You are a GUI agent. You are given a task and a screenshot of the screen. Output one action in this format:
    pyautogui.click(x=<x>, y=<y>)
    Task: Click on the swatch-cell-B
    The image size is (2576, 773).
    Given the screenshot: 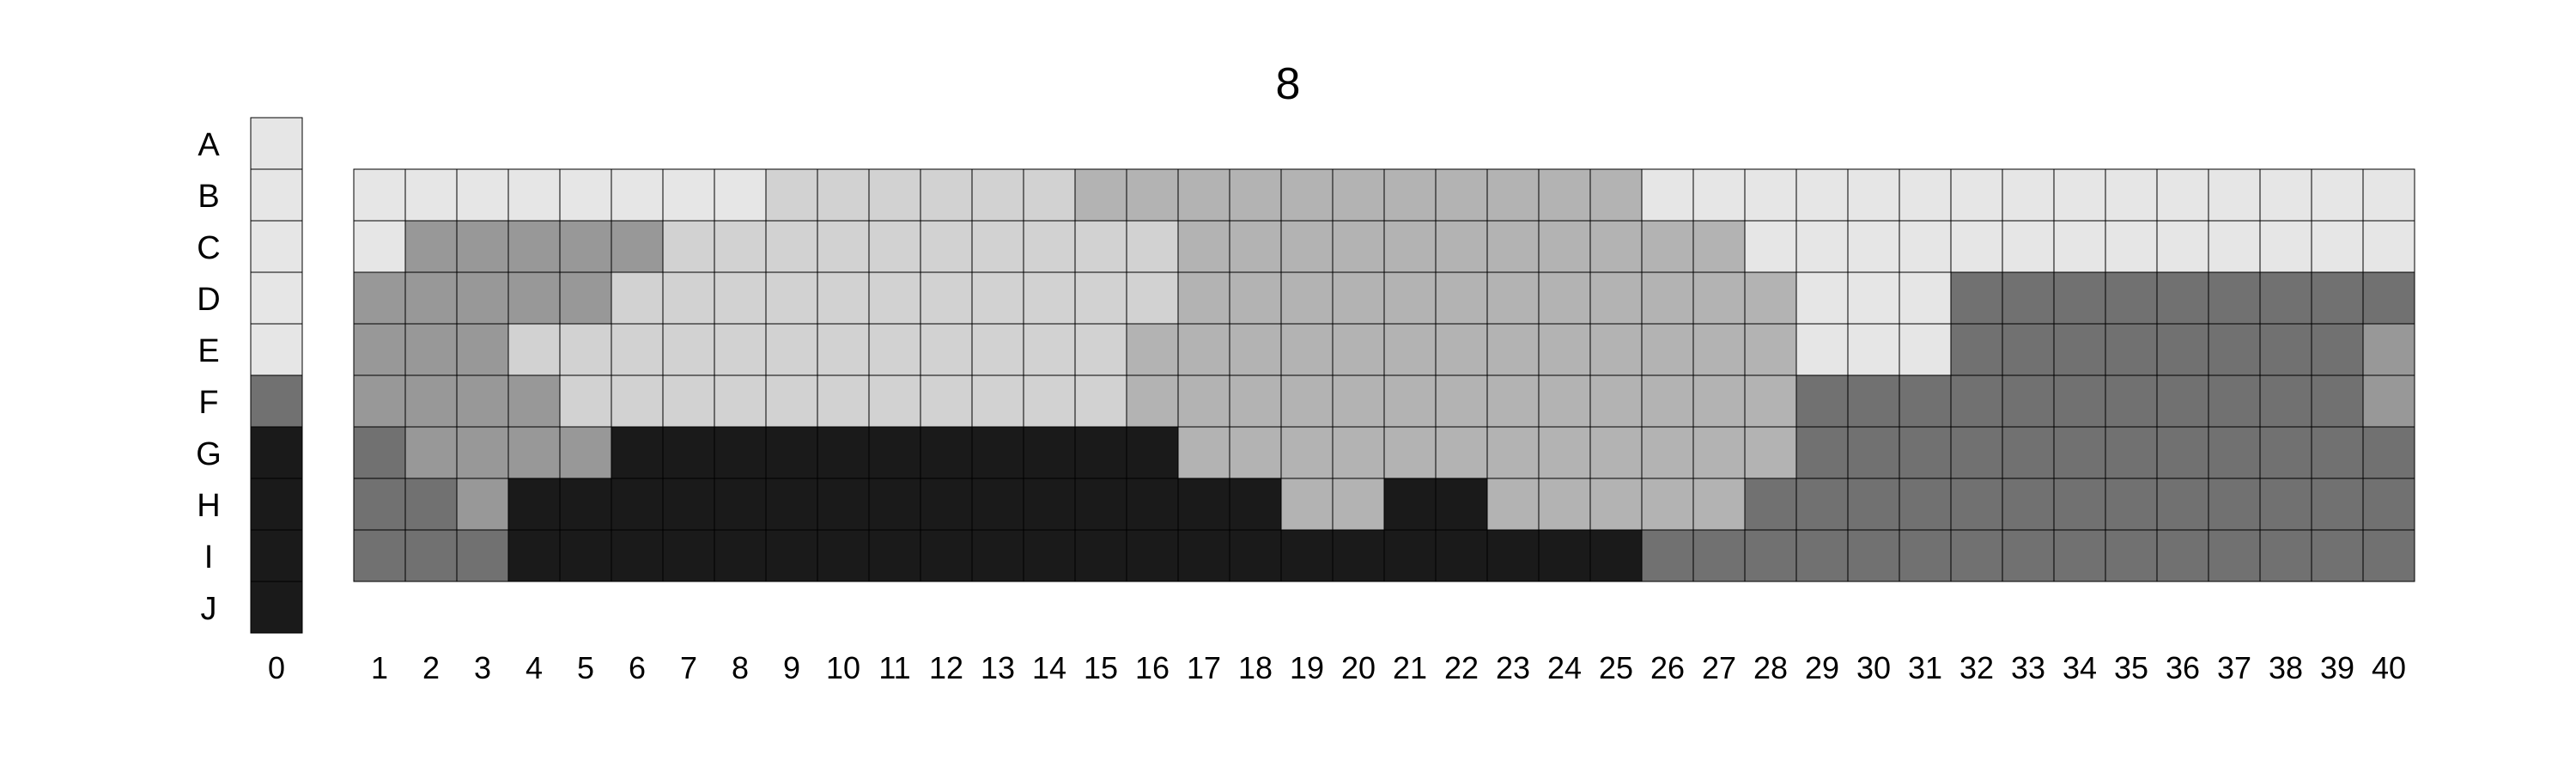 What is the action you would take?
    pyautogui.click(x=276, y=195)
    